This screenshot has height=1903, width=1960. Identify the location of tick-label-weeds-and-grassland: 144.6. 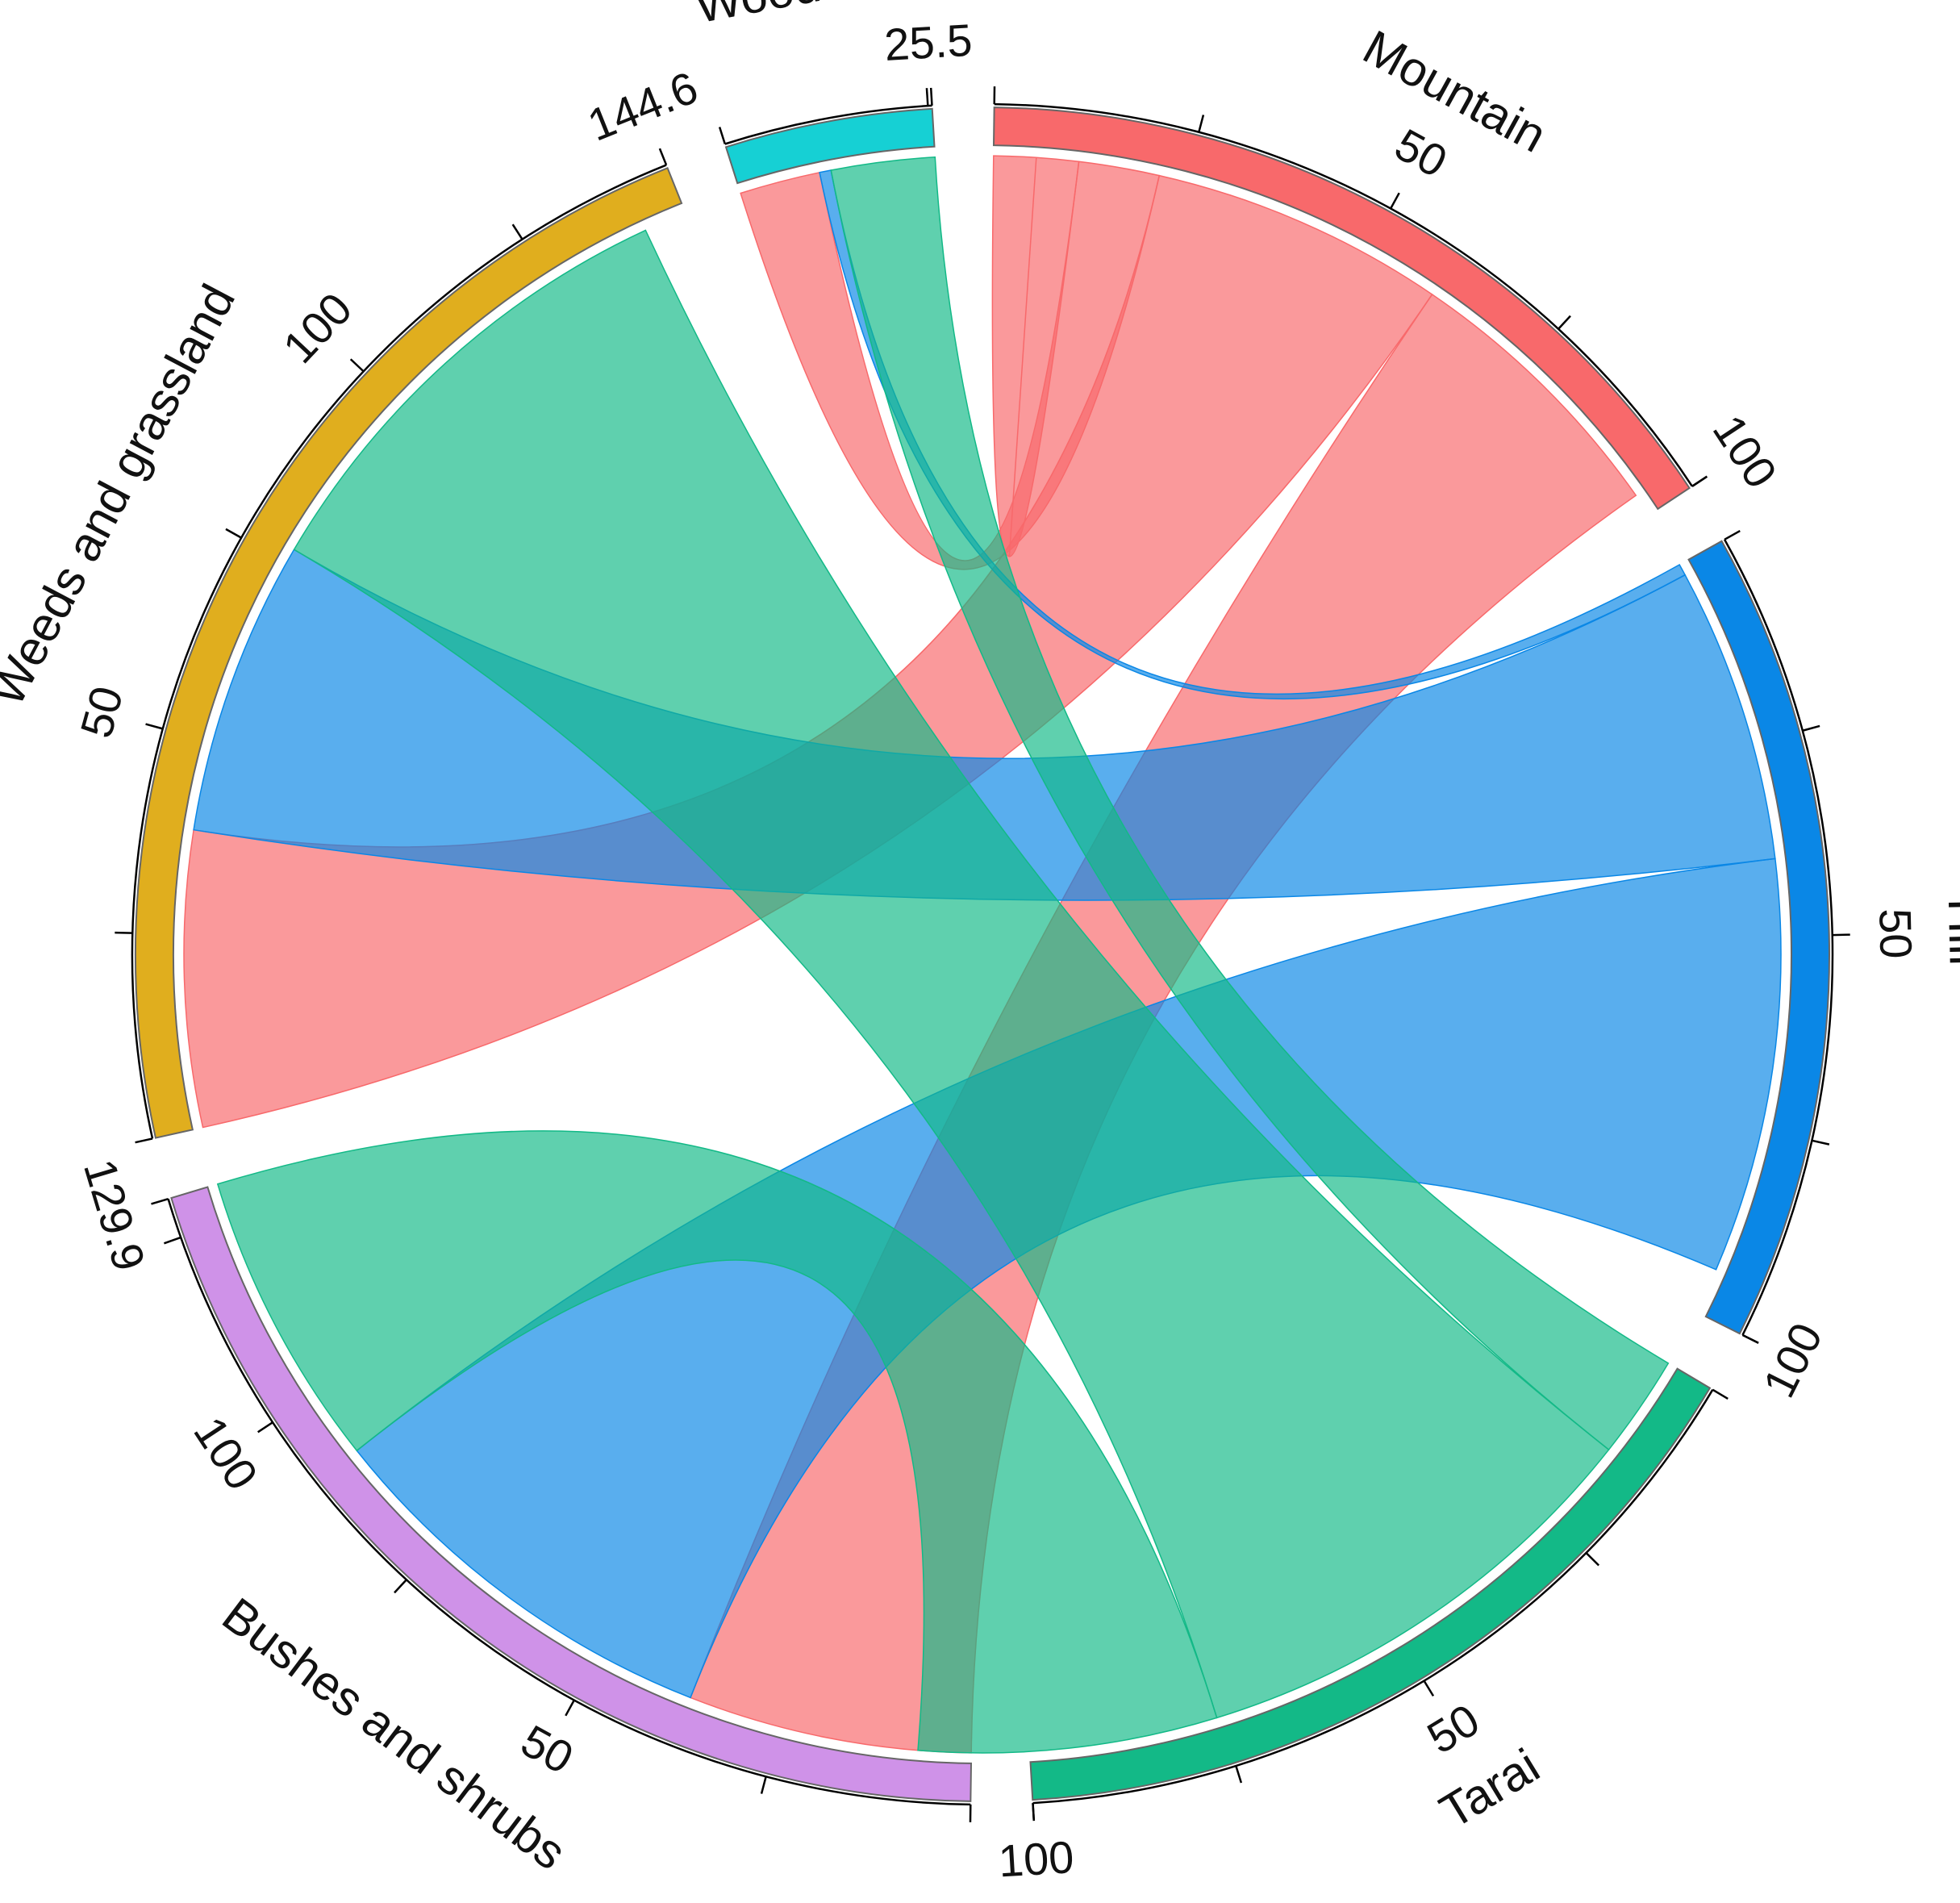
(643, 106).